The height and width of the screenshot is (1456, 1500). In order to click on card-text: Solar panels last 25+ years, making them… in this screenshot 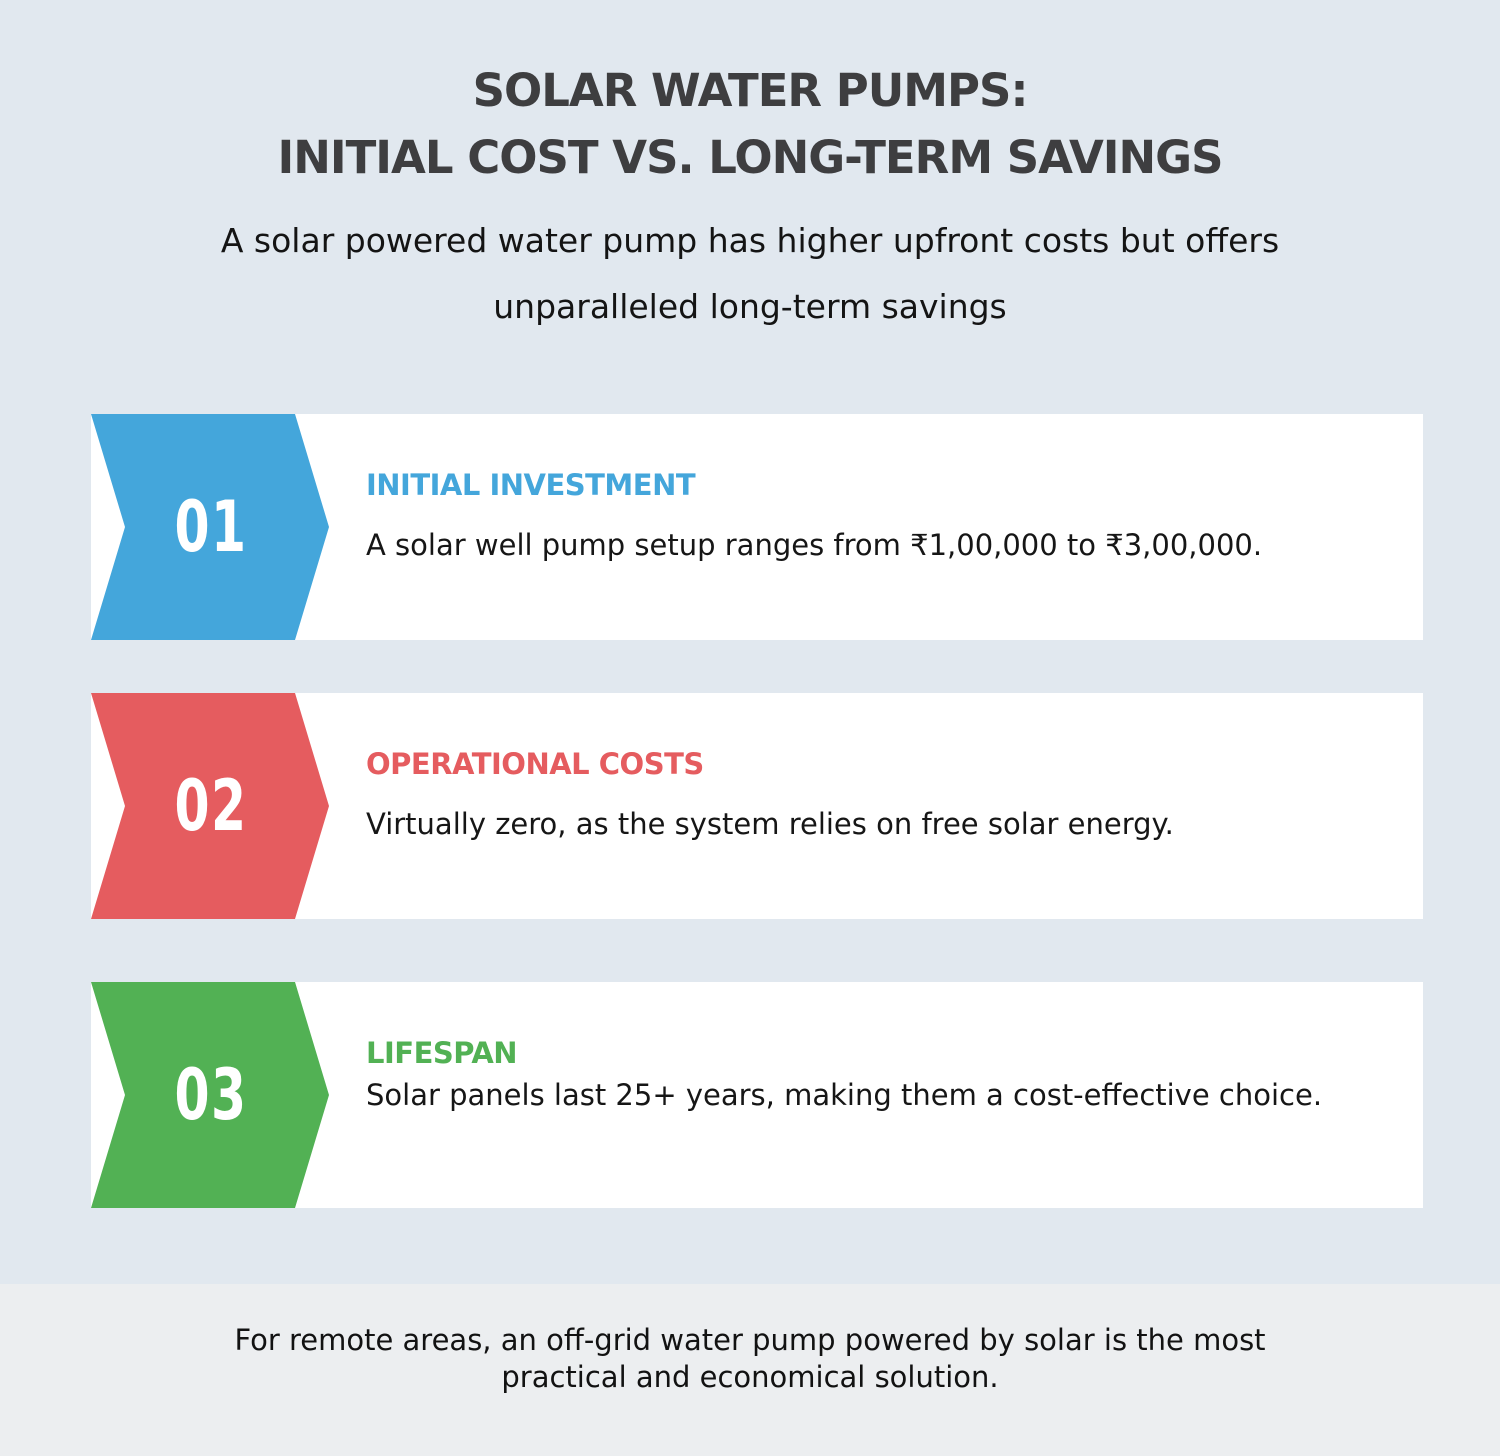, I will do `click(844, 1095)`.